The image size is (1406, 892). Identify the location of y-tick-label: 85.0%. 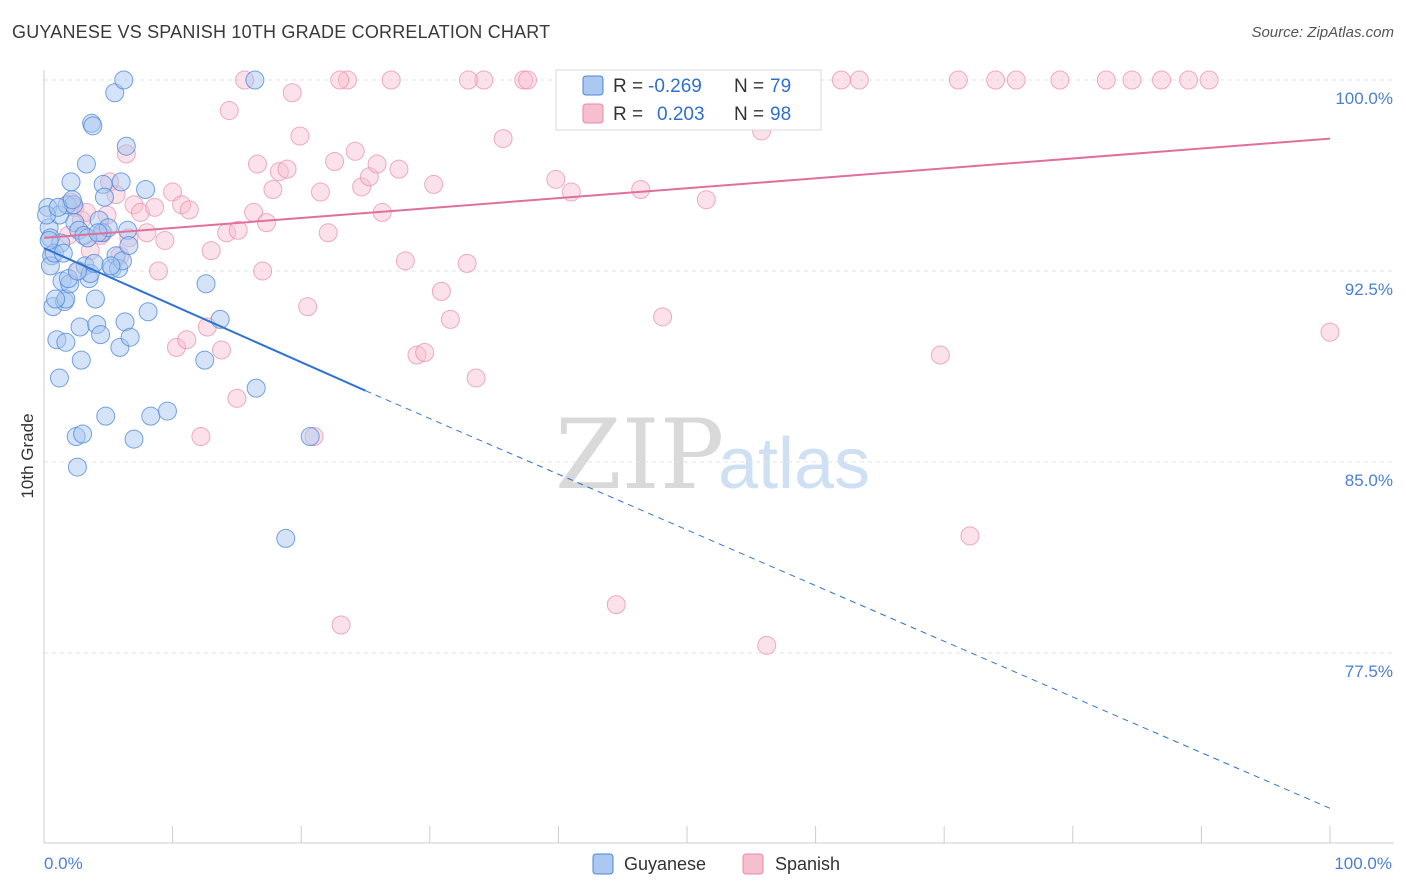
(1369, 480).